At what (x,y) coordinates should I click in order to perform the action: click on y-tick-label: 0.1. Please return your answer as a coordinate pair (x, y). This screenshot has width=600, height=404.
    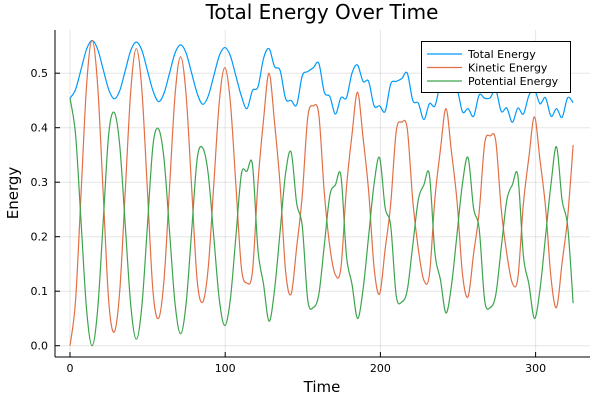
    Looking at the image, I should click on (40, 291).